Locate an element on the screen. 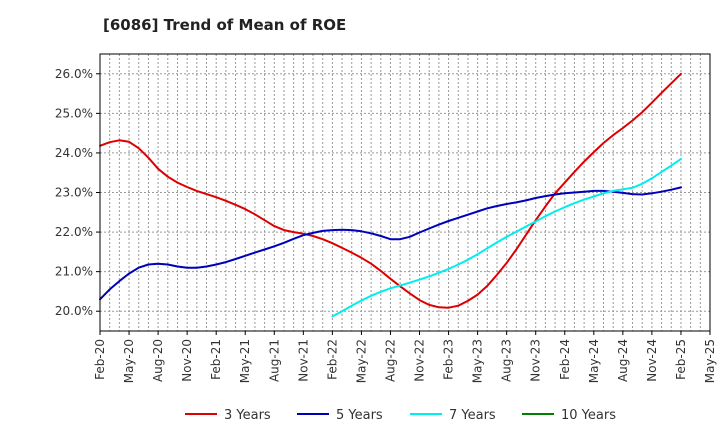 The width and height of the screenshot is (720, 440). x-tick-label: May-21 is located at coordinates (245, 361).